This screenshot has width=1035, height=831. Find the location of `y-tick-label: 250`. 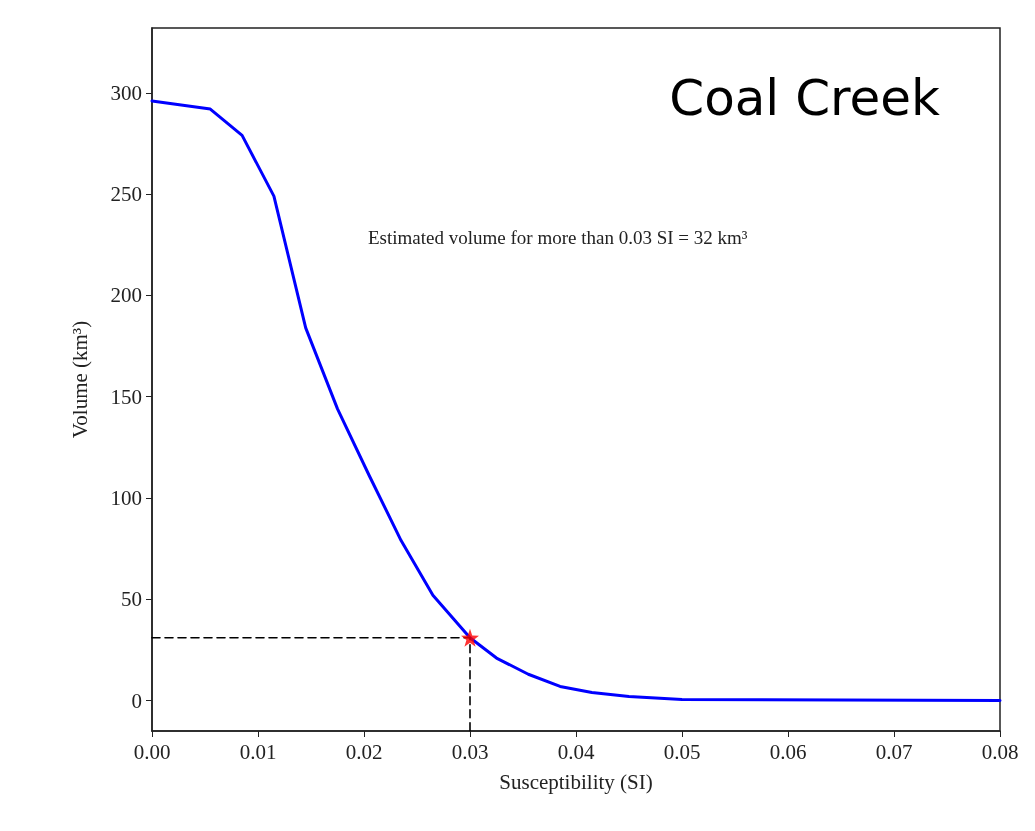

y-tick-label: 250 is located at coordinates (126, 194).